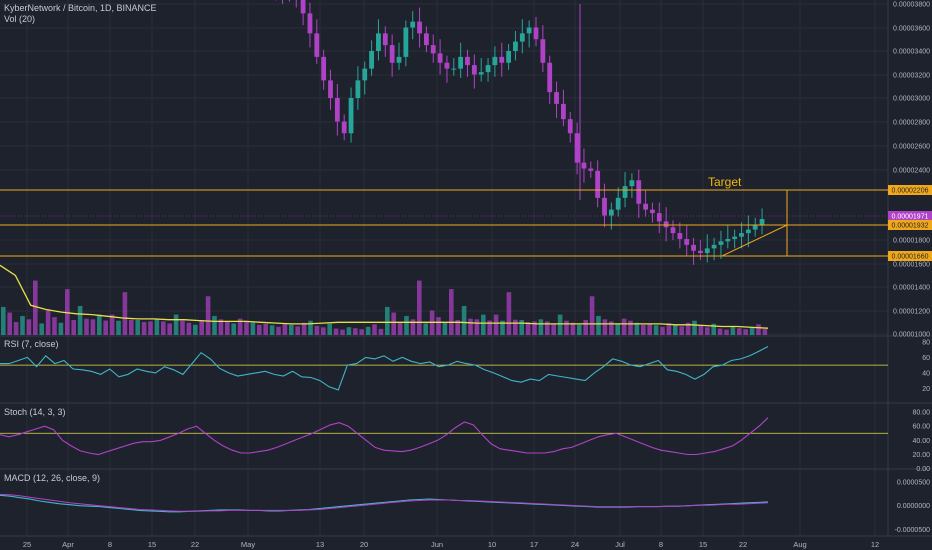 This screenshot has height=550, width=932. I want to click on target-price-badge, so click(910, 190).